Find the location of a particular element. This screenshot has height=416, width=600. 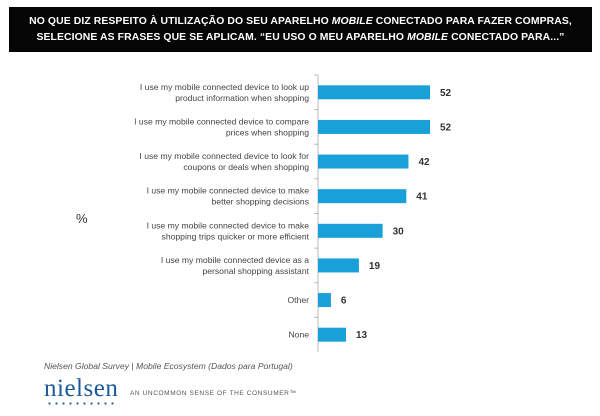

brand-tagline: AN UNCOMMON SENSE OF THE CONSUMER™ is located at coordinates (213, 393).